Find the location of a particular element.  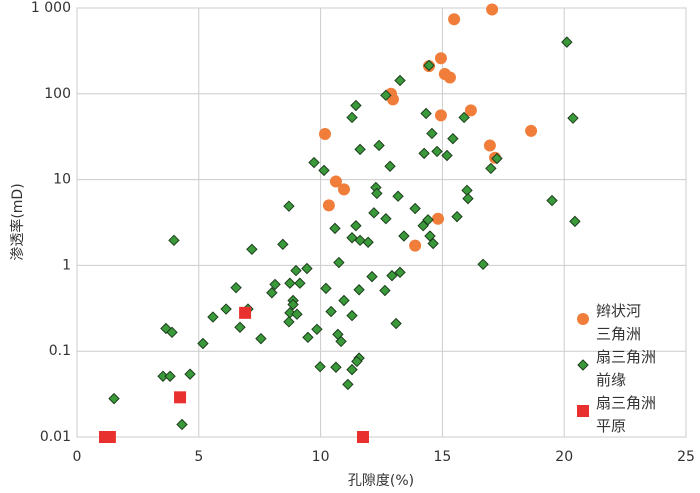

legend-label: 辫状河 三角洲 is located at coordinates (619, 322).